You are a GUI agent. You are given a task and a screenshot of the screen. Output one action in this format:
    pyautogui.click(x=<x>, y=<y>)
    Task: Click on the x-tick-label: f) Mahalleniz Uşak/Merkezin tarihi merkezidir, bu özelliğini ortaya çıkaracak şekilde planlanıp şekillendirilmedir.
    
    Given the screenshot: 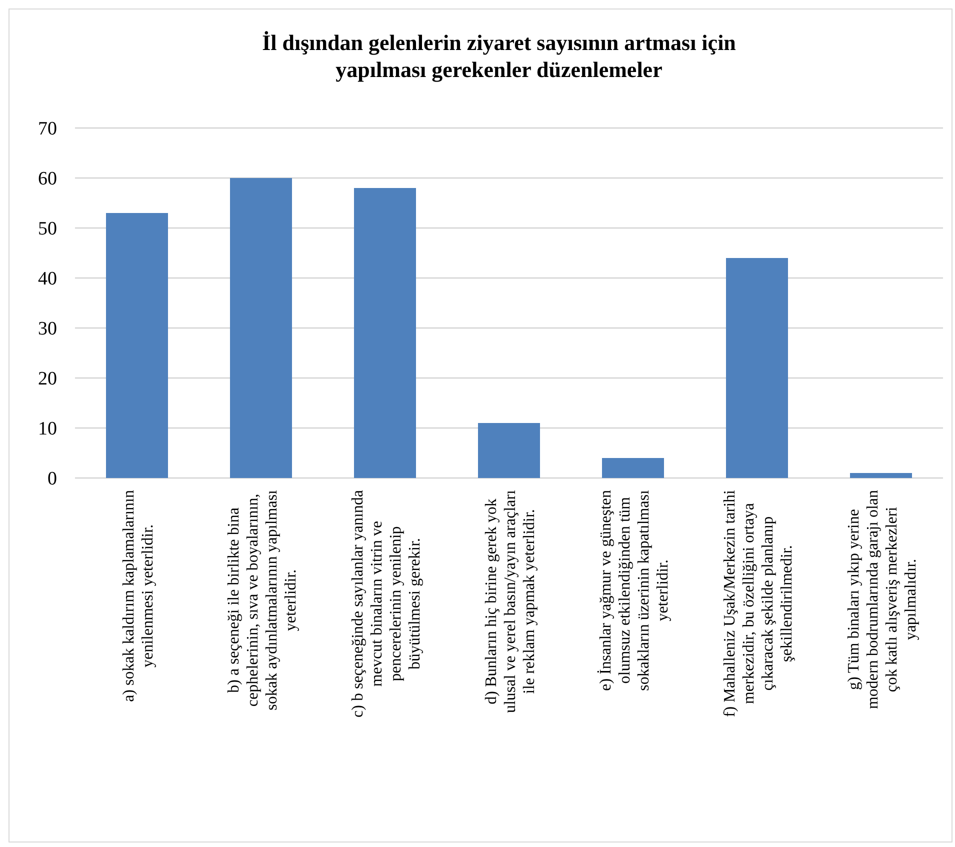 What is the action you would take?
    pyautogui.click(x=759, y=603)
    